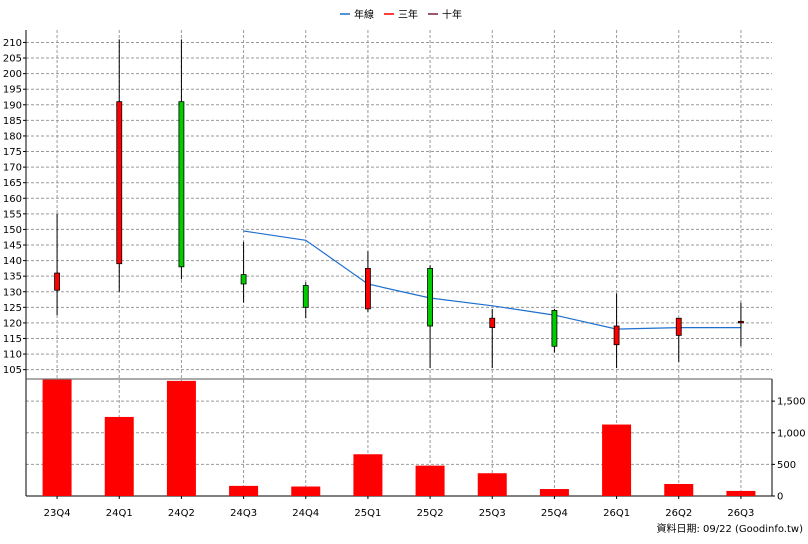 The width and height of the screenshot is (808, 544). What do you see at coordinates (616, 513) in the screenshot?
I see `x-tick-label: 26Q1` at bounding box center [616, 513].